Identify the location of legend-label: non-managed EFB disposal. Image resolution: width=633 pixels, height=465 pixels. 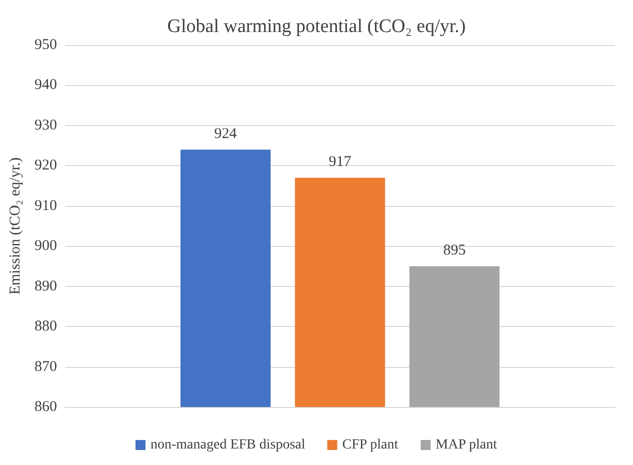
(228, 445).